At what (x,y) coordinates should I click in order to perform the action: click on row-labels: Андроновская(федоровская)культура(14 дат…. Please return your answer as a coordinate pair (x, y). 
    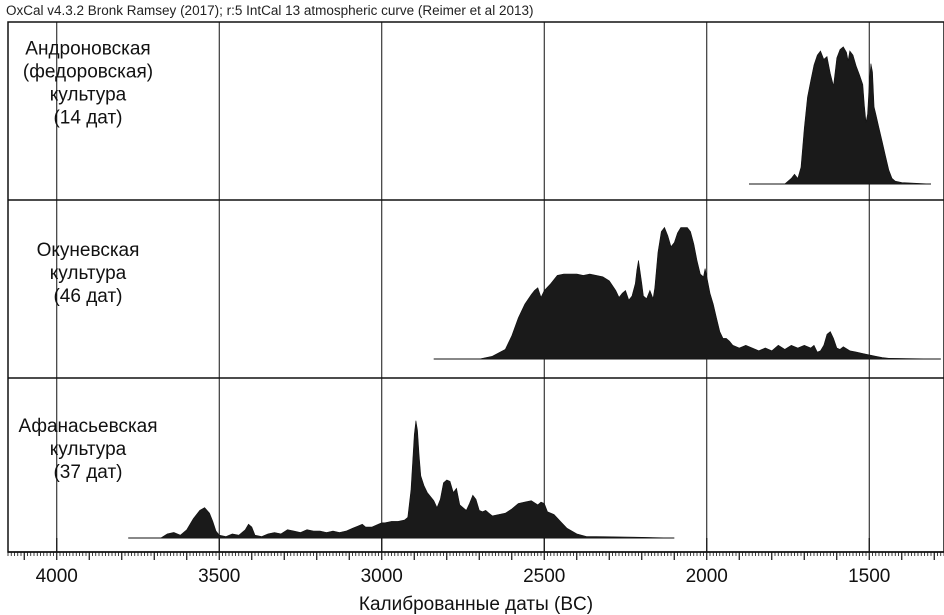
    Looking at the image, I should click on (87, 261).